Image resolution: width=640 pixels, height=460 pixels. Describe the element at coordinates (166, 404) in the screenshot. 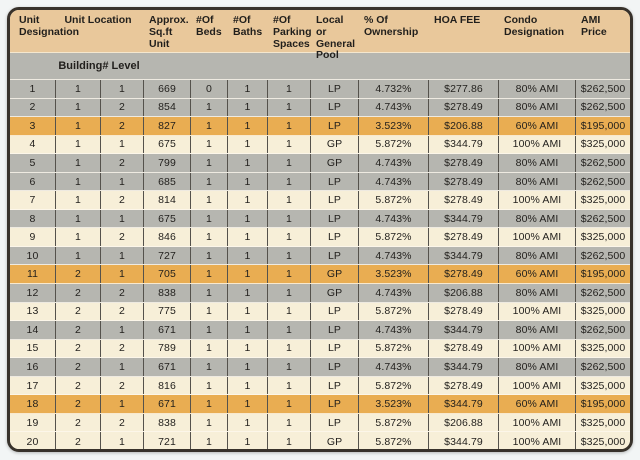

I see `cell-sqft: 671` at that location.